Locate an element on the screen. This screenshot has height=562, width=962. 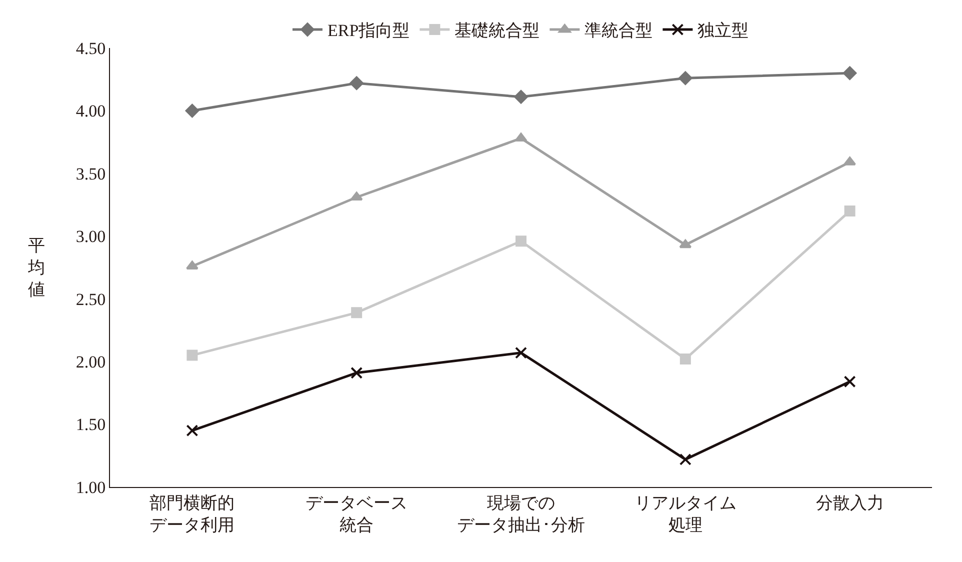
y-tick-label: 1.50 is located at coordinates (91, 424).